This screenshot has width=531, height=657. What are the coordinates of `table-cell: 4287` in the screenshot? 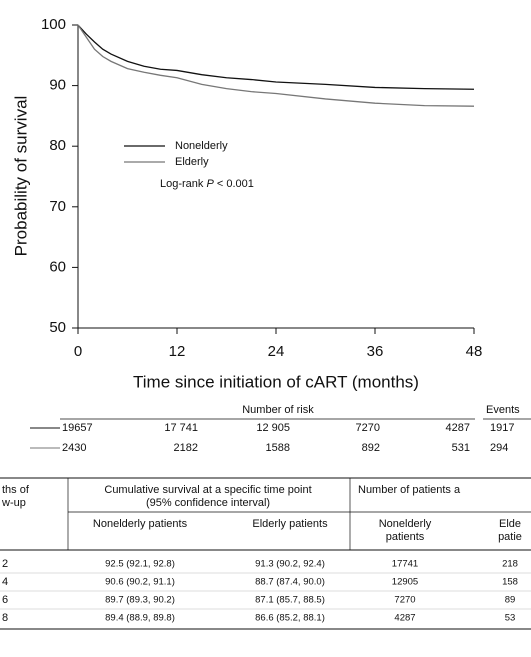 It's located at (404, 618).